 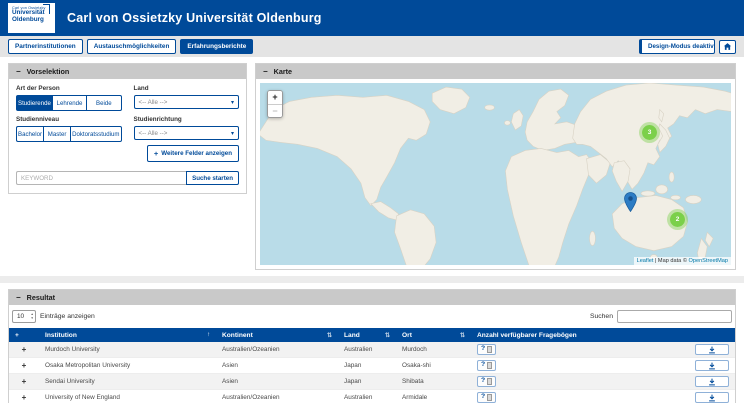 What do you see at coordinates (727, 46) in the screenshot?
I see `home-button` at bounding box center [727, 46].